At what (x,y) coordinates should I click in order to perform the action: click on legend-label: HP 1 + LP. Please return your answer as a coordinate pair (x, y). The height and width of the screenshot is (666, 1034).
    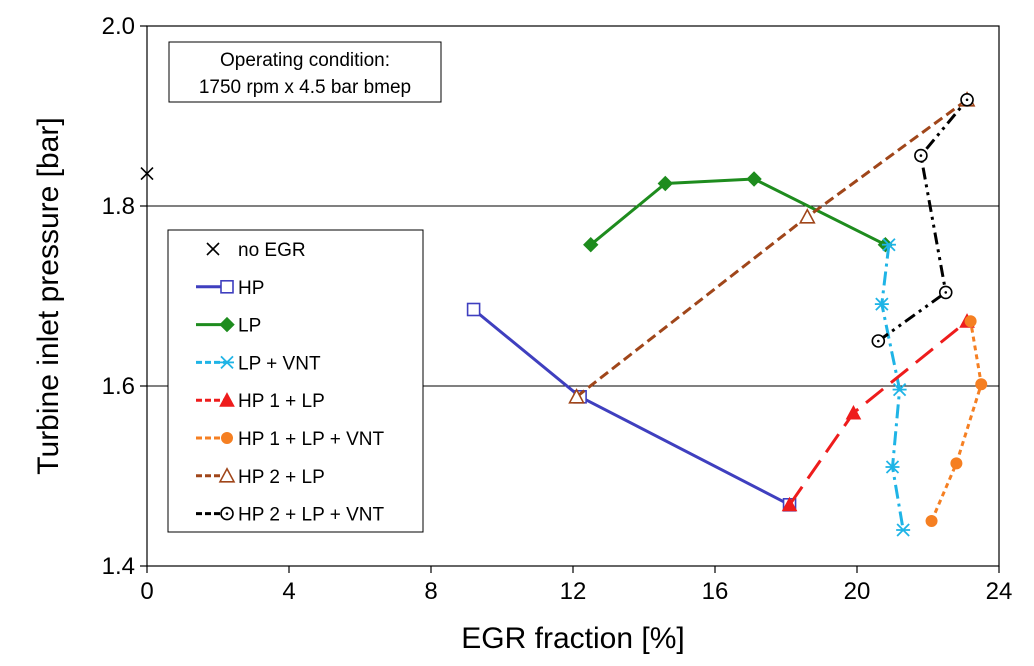
    Looking at the image, I should click on (281, 401).